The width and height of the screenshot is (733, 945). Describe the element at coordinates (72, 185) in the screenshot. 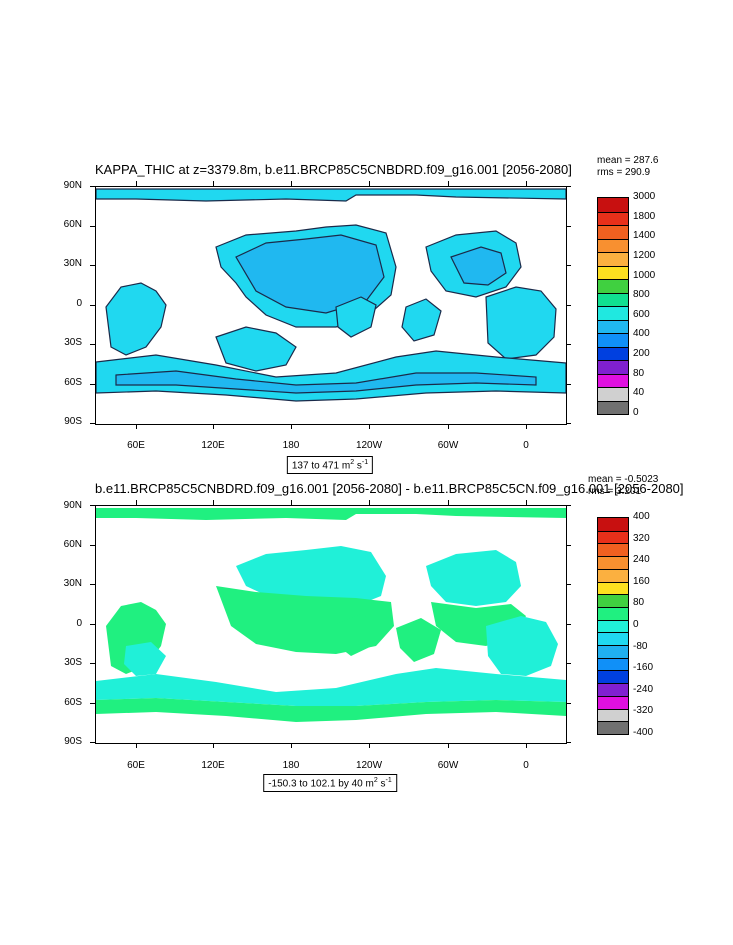

I see `panel1-lat-label: 90N` at that location.